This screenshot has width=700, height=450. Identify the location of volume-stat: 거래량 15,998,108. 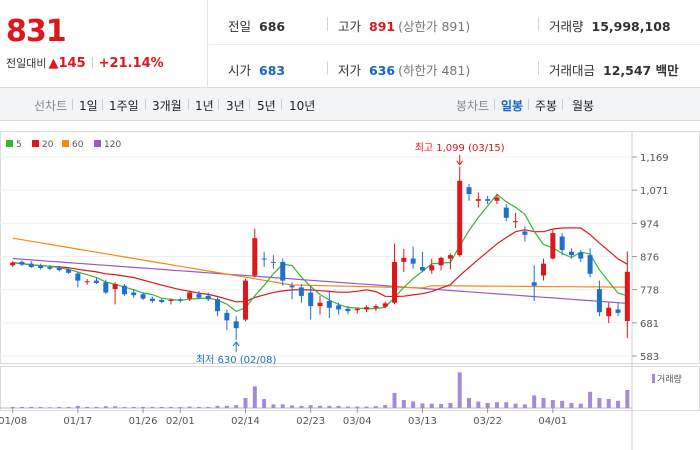
(610, 26).